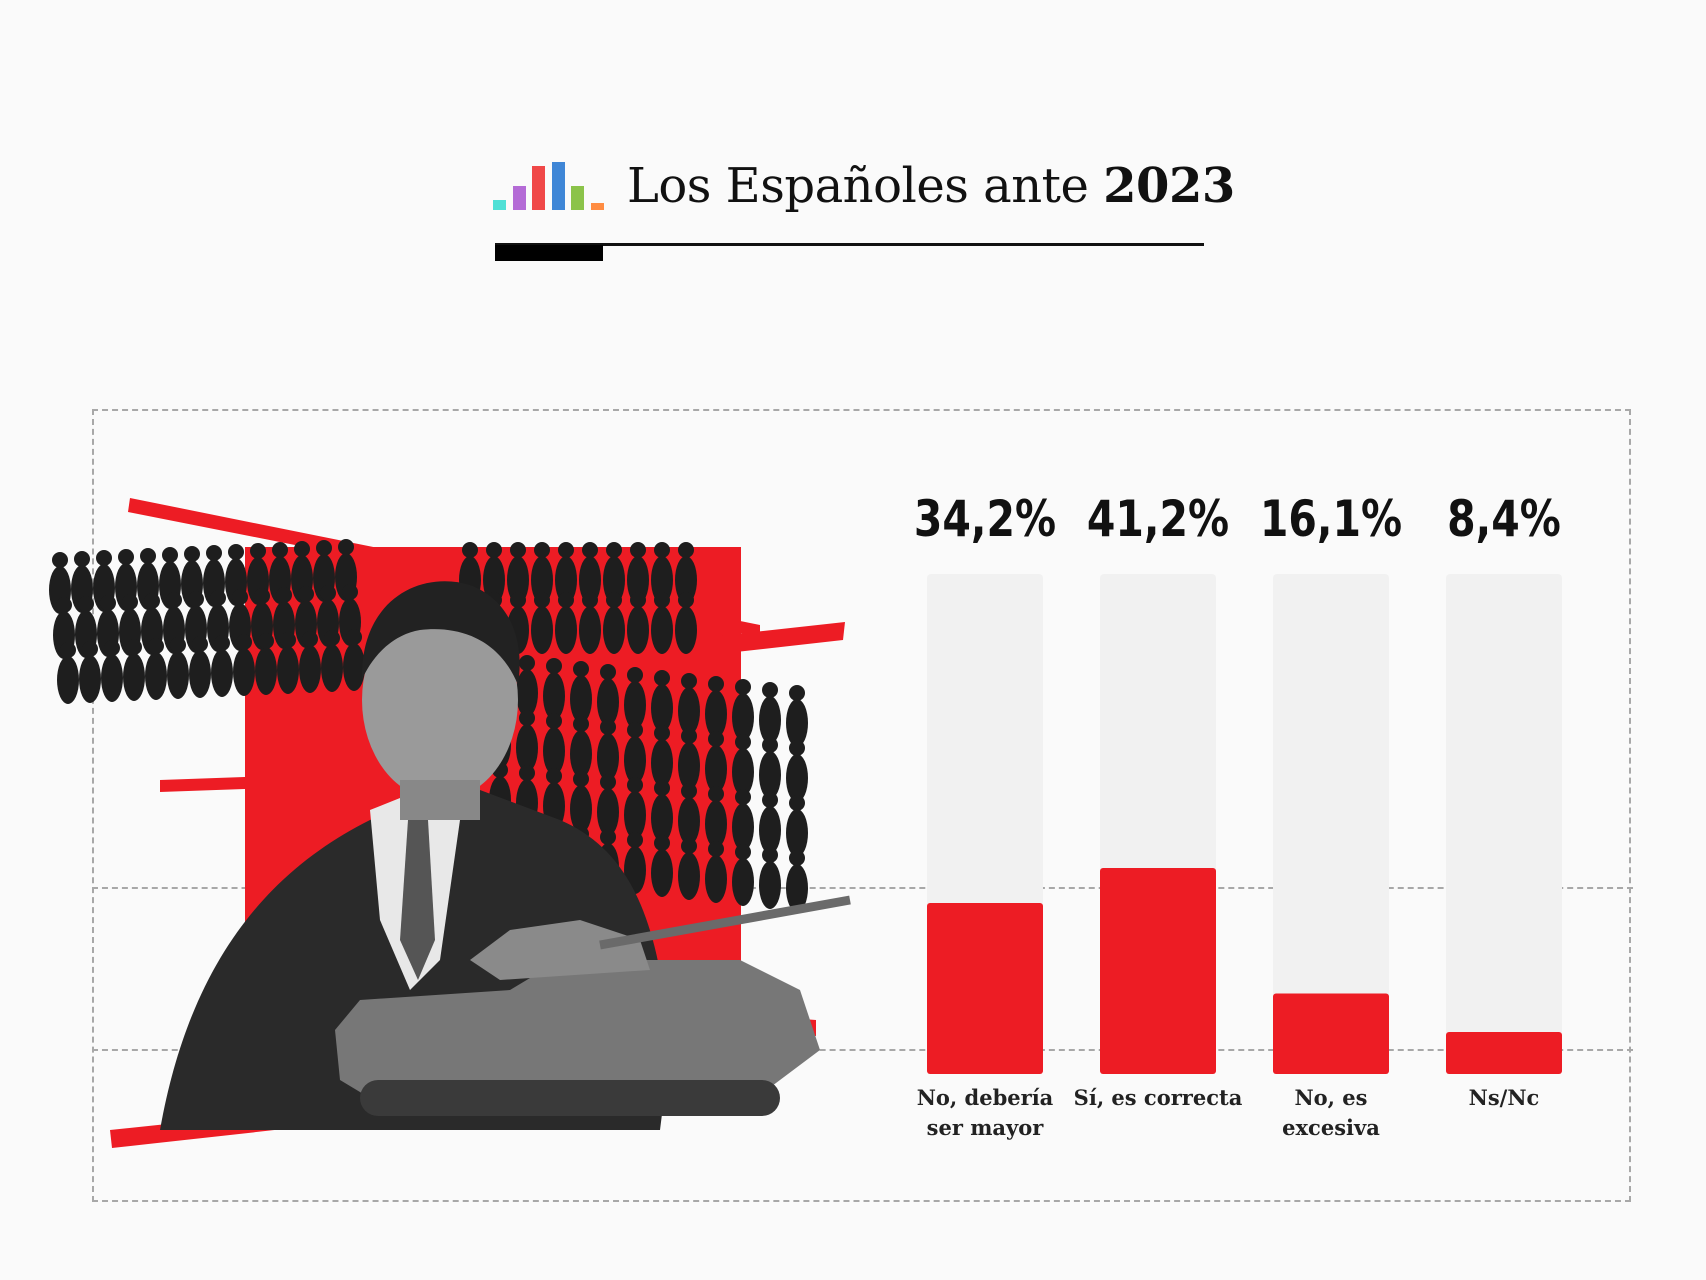 The image size is (1706, 1280). I want to click on page-title: Los Españoles ante 2023, so click(931, 186).